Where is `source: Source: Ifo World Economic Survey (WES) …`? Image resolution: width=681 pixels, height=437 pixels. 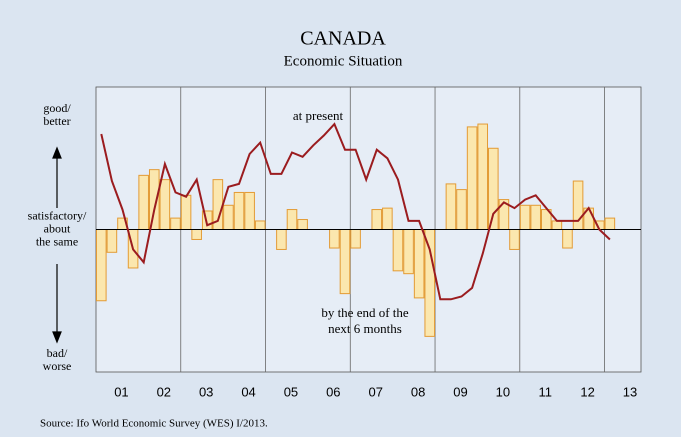 source: Source: Ifo World Economic Survey (WES) … is located at coordinates (154, 424).